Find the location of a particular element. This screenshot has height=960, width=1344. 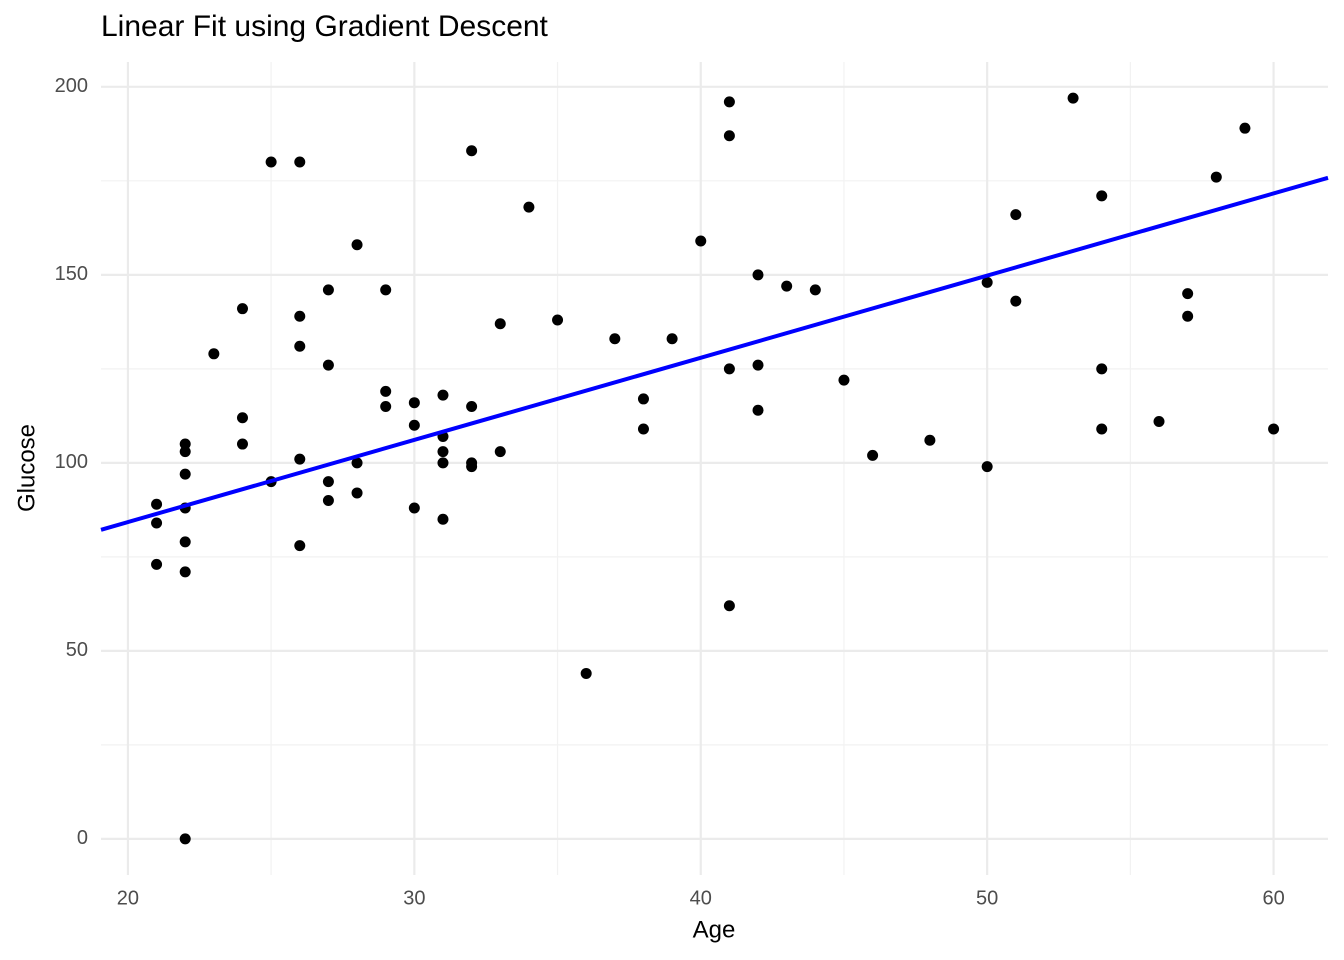

x-tick-label: 40 is located at coordinates (701, 898).